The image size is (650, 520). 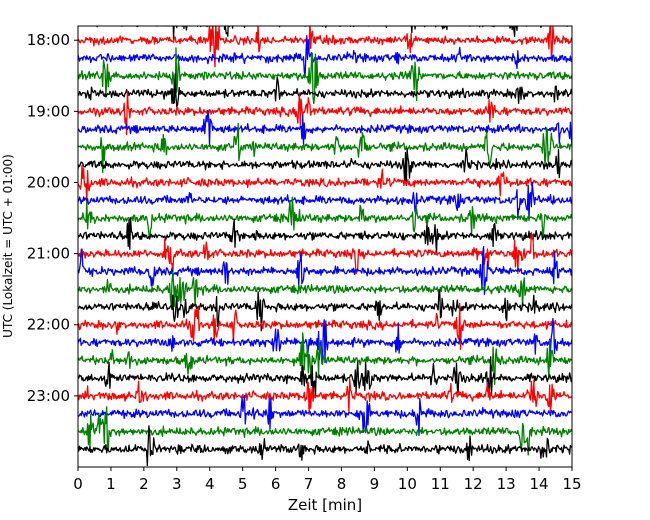 What do you see at coordinates (539, 484) in the screenshot?
I see `x-tick-label: 14` at bounding box center [539, 484].